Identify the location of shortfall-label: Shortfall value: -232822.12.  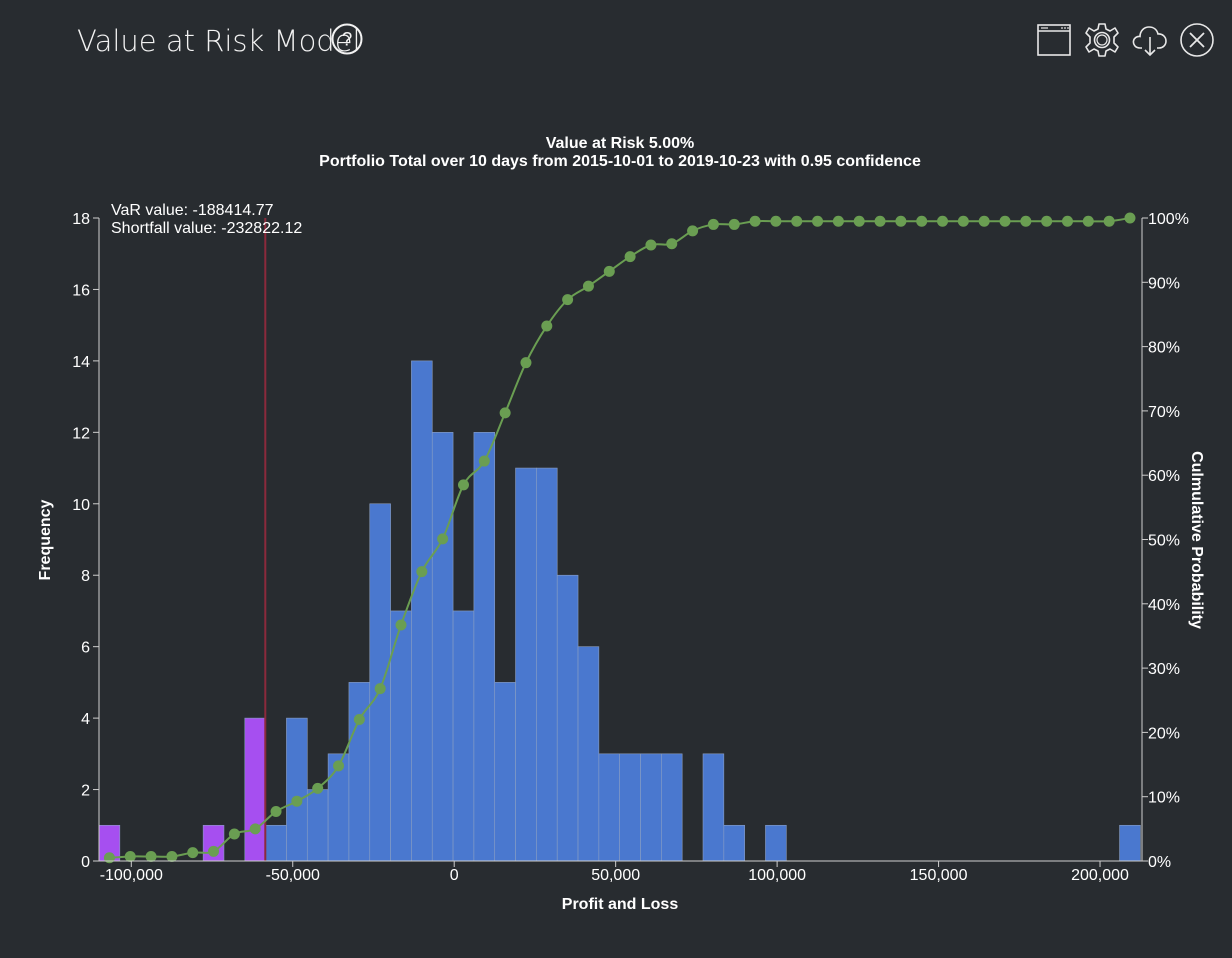
(206, 228).